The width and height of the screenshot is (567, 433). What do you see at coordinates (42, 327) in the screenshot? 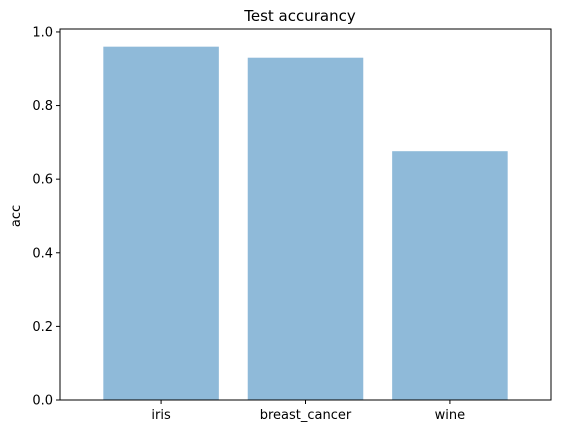
I see `y-tick-label: 0.2` at bounding box center [42, 327].